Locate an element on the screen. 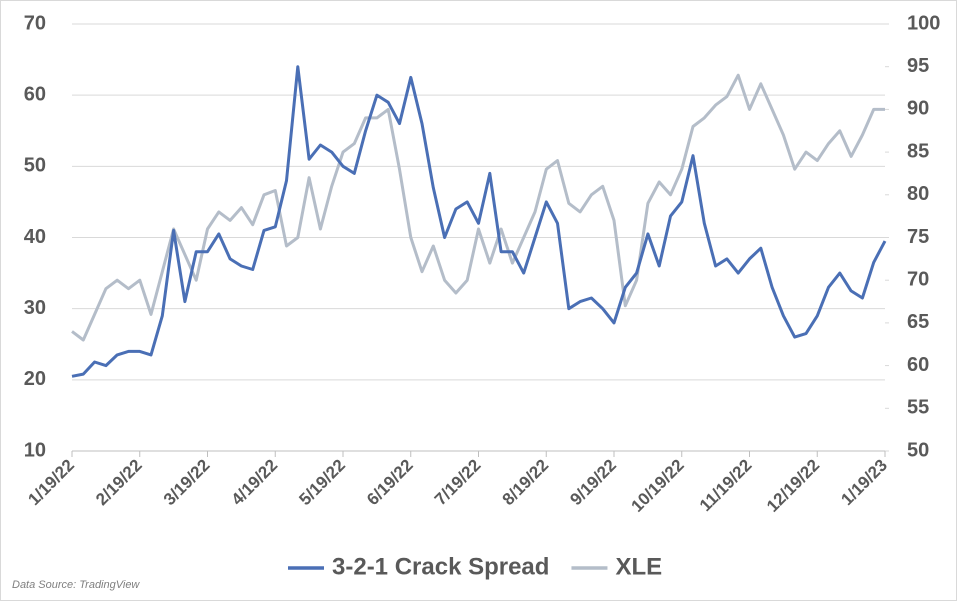  y2-tick-label: 55 is located at coordinates (918, 408).